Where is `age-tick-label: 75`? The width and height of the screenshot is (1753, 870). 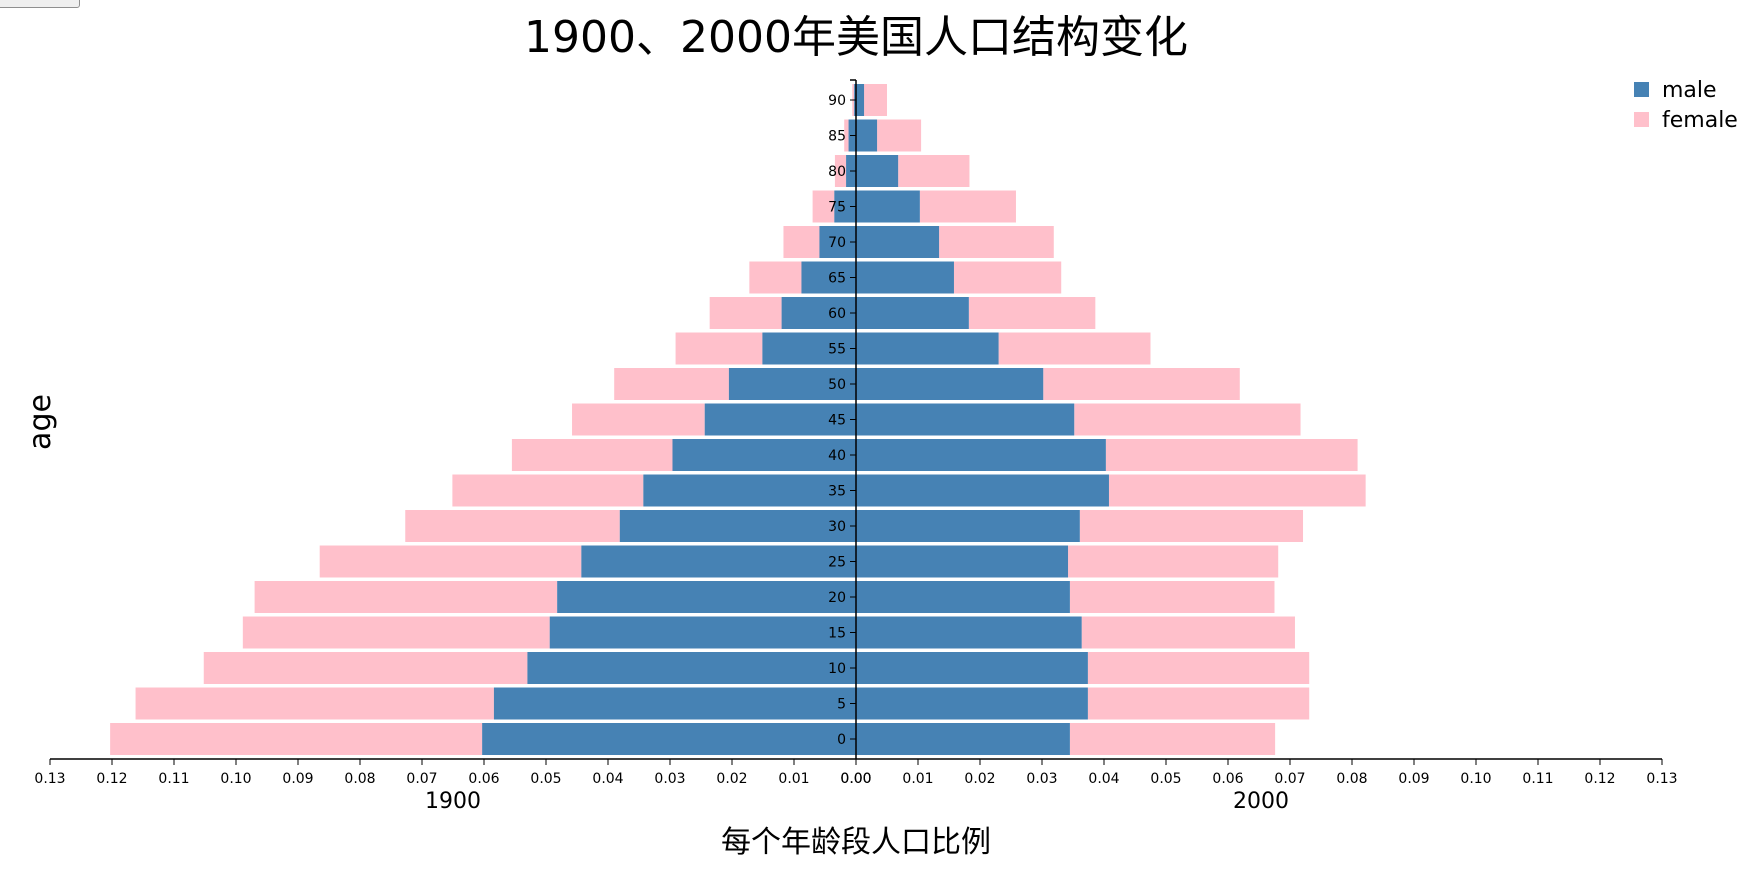 age-tick-label: 75 is located at coordinates (837, 208).